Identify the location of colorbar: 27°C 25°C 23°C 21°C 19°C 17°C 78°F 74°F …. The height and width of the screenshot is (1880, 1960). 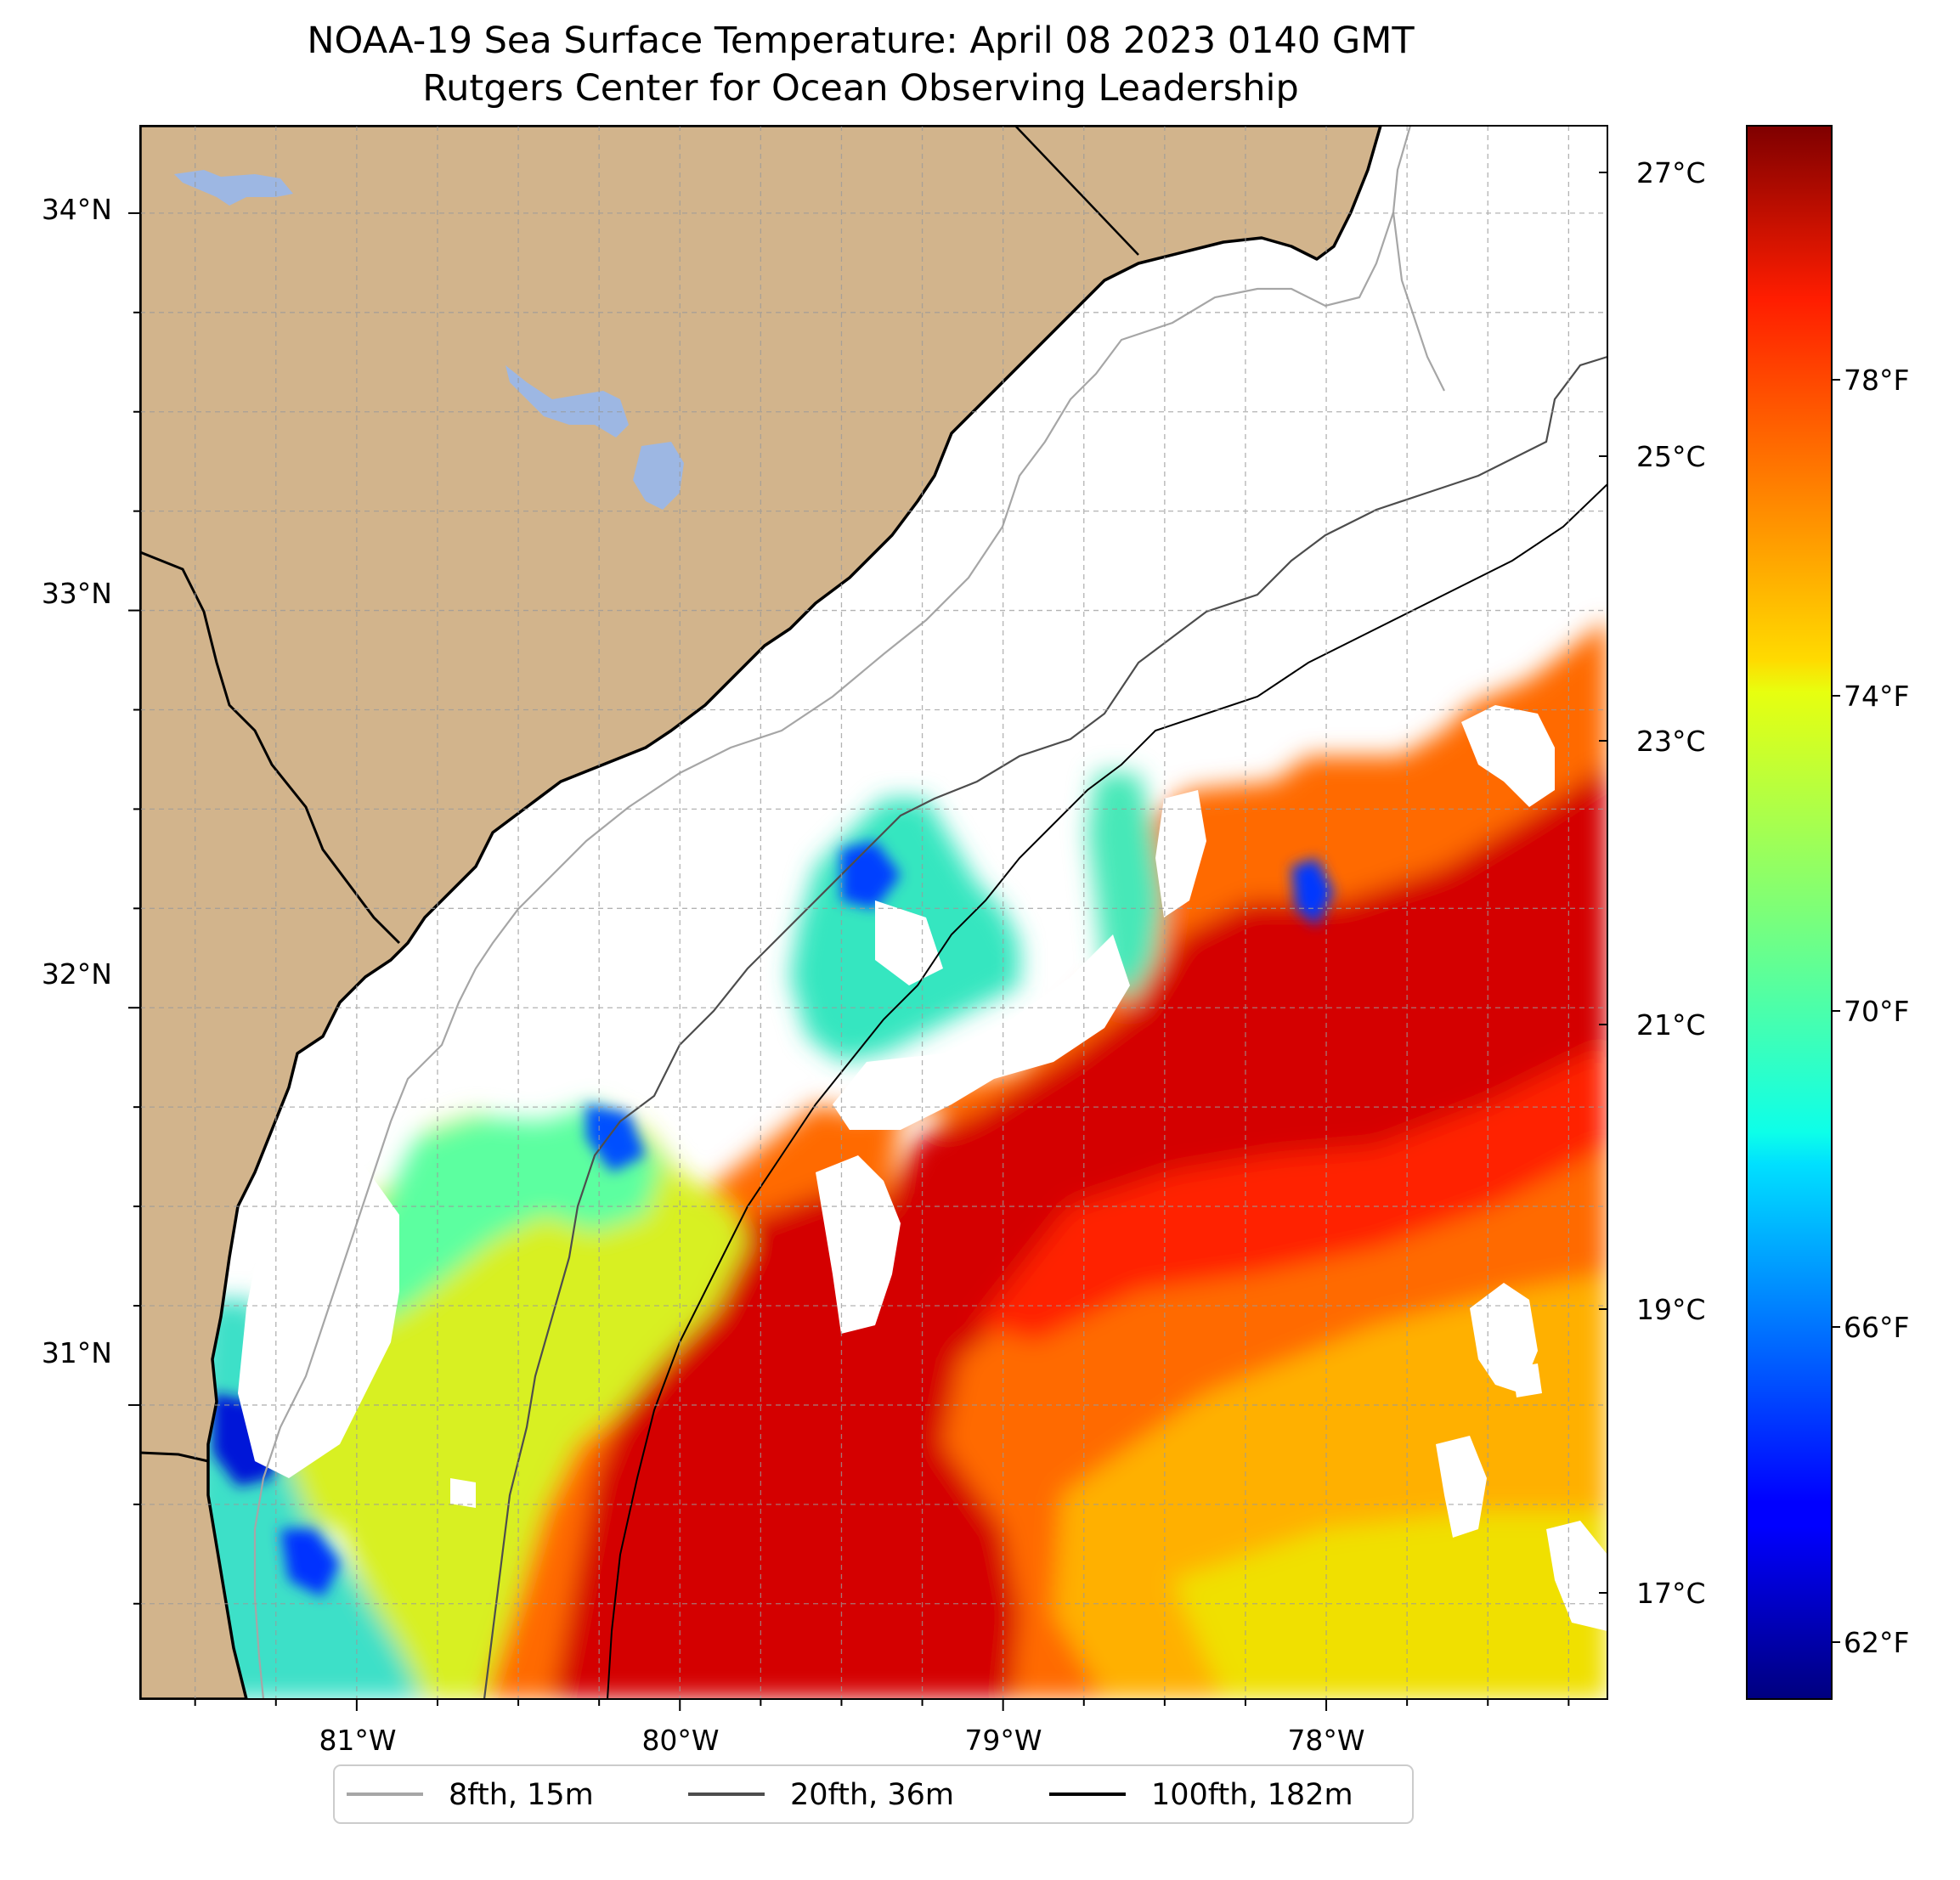
(1754, 913).